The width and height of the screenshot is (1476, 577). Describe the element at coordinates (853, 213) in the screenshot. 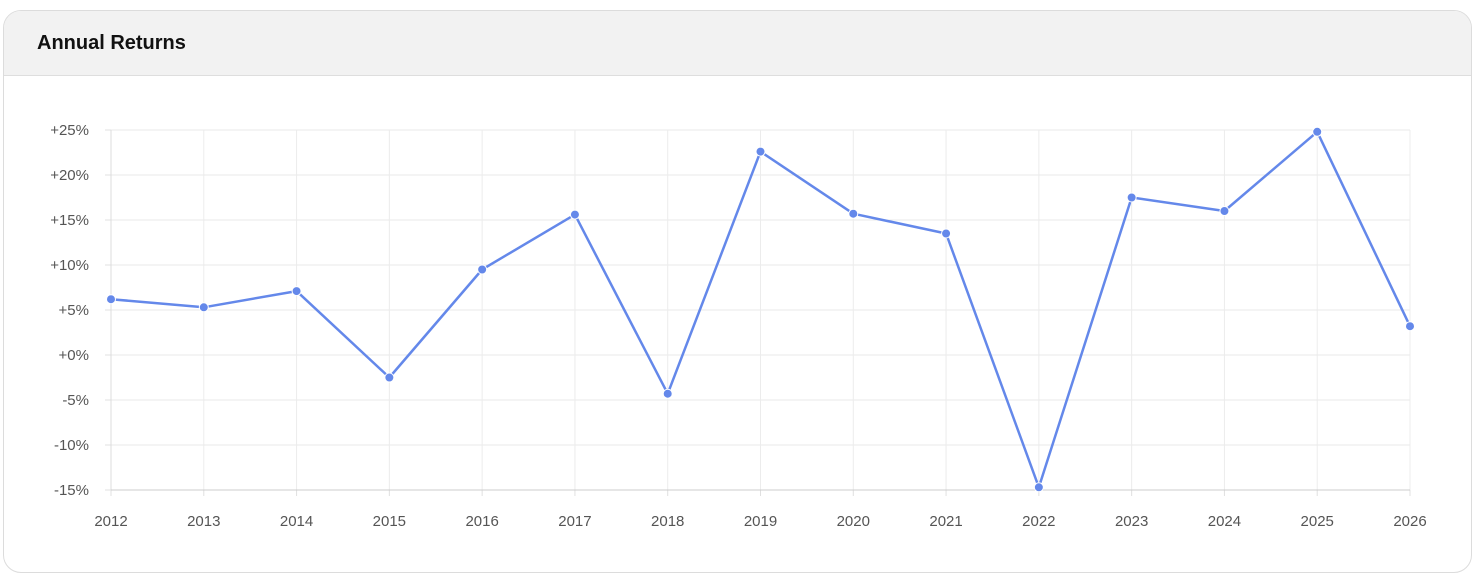

I see `data-point-2020` at that location.